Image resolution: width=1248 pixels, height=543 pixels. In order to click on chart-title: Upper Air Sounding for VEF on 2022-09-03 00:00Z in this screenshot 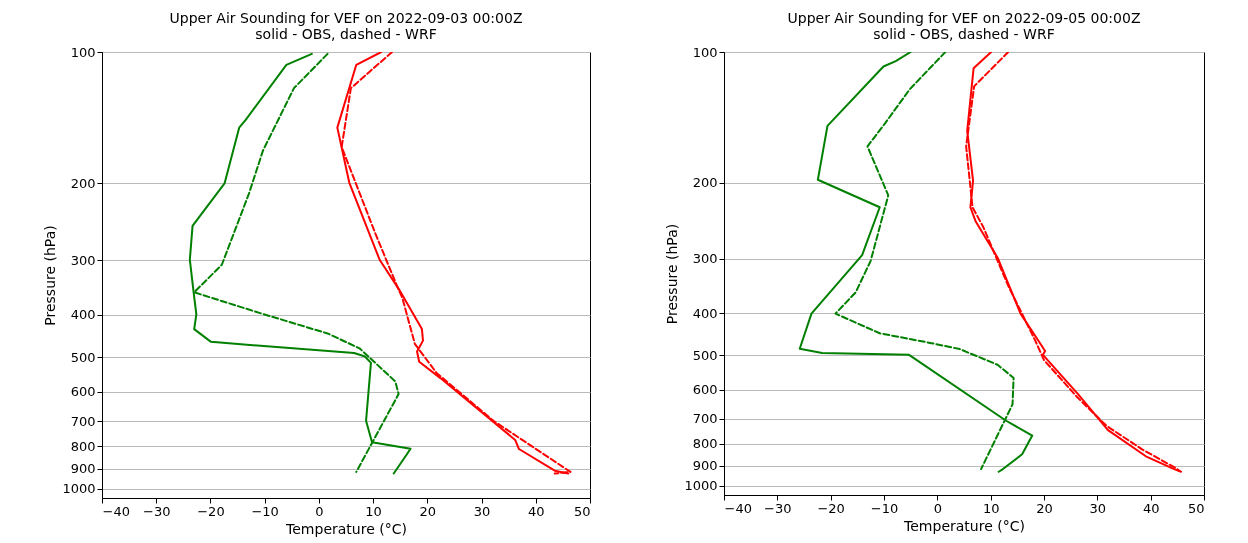, I will do `click(346, 18)`.